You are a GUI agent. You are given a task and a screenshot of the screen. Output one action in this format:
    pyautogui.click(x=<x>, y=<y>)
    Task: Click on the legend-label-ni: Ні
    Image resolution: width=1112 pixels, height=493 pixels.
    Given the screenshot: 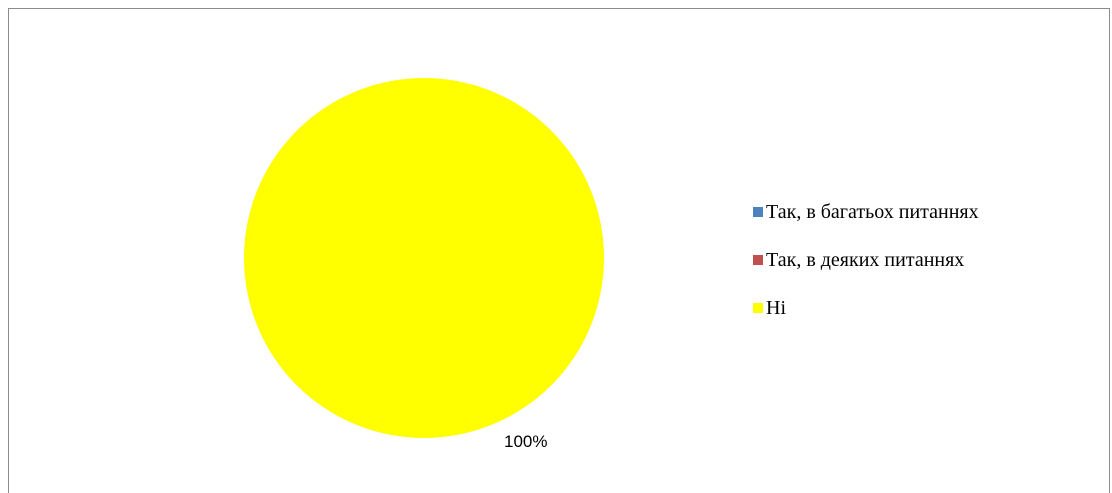 What is the action you would take?
    pyautogui.click(x=776, y=308)
    